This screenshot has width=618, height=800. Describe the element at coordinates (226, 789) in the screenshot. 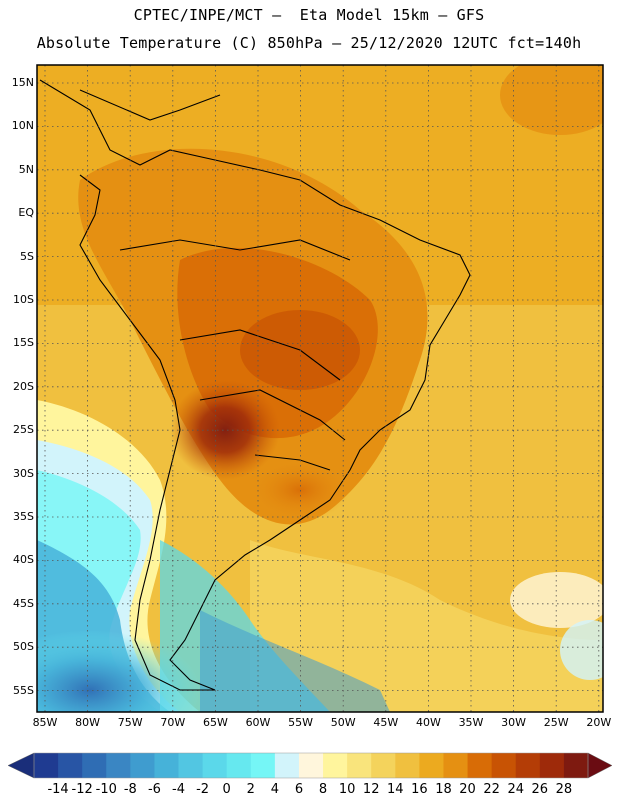

I see `colorbar-tick-label: 0` at that location.